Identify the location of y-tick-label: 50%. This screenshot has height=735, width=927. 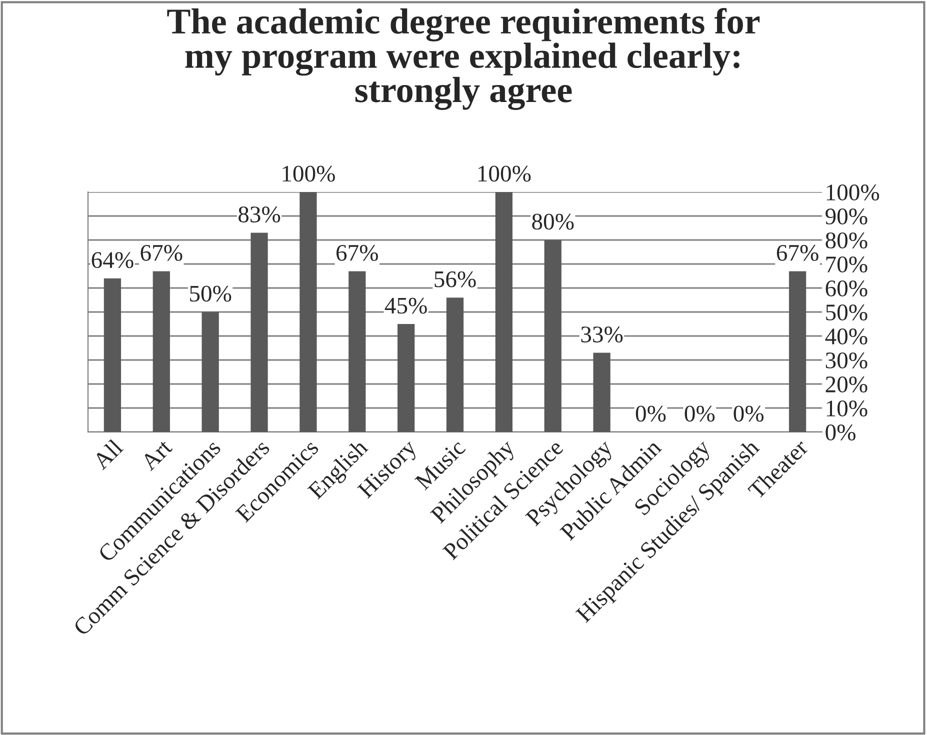
(847, 312).